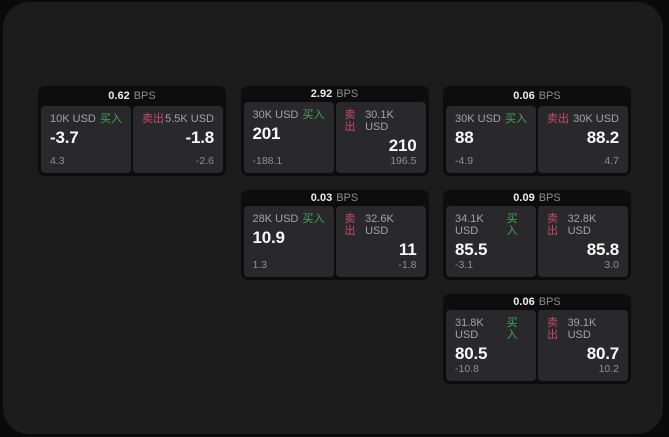  What do you see at coordinates (491, 345) in the screenshot?
I see `buy-panel: 31.8K USD 买入 80.5 -10.8` at bounding box center [491, 345].